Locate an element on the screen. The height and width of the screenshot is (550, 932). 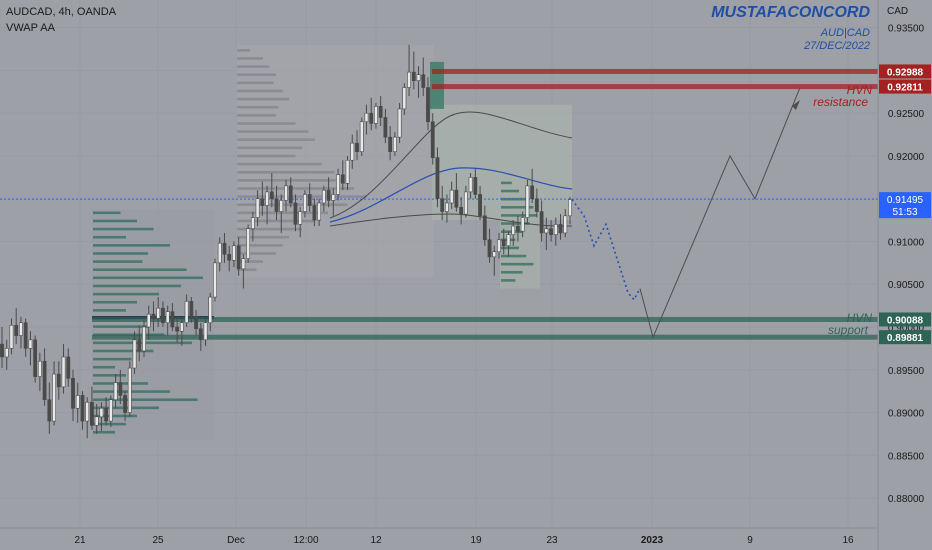
projection-solid is located at coordinates (720, 213).